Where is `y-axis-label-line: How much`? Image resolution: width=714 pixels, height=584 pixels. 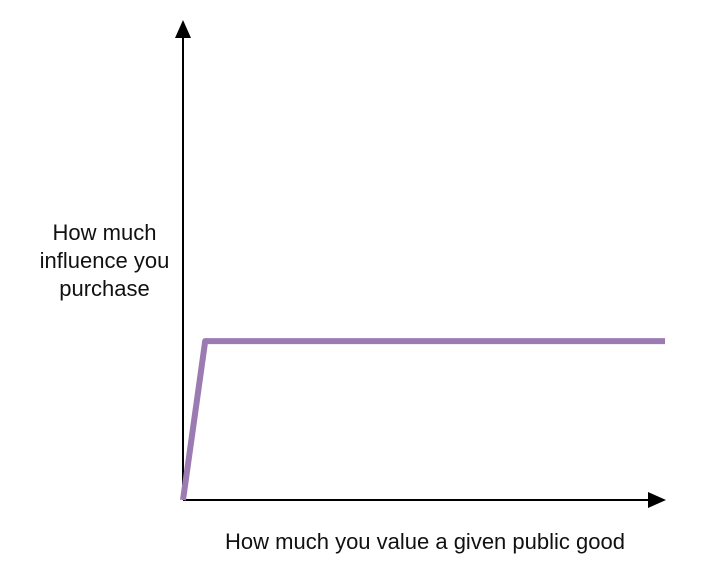 y-axis-label-line: How much is located at coordinates (104, 232).